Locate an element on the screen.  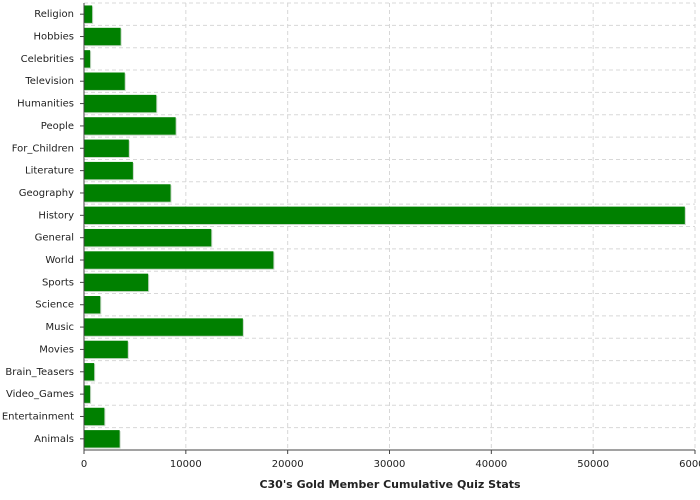
y-tick-label: History is located at coordinates (56, 215).